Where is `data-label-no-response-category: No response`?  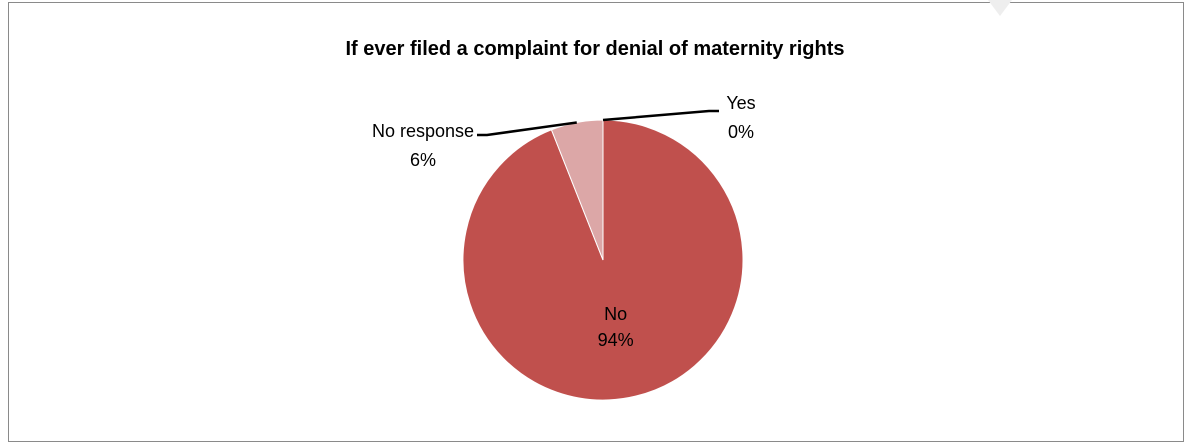 data-label-no-response-category: No response is located at coordinates (423, 131).